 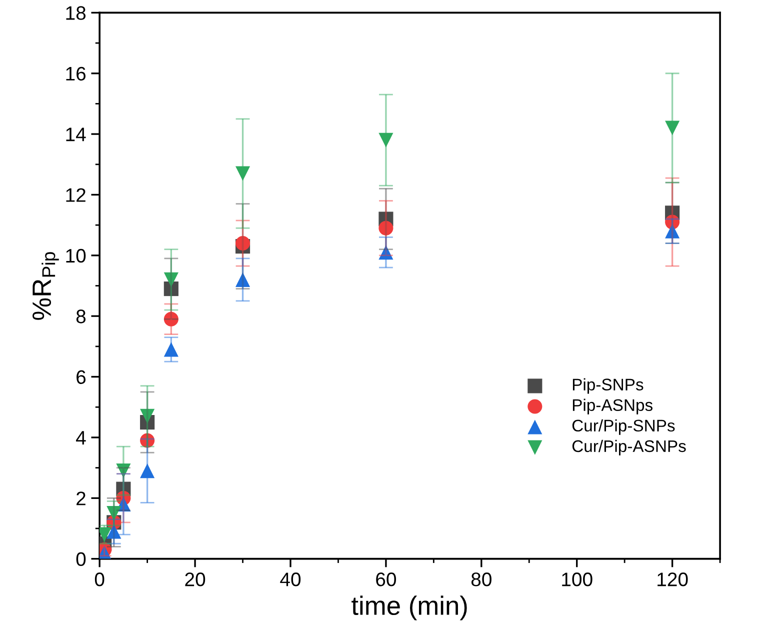 What do you see at coordinates (195, 579) in the screenshot?
I see `x-tick-label: 20` at bounding box center [195, 579].